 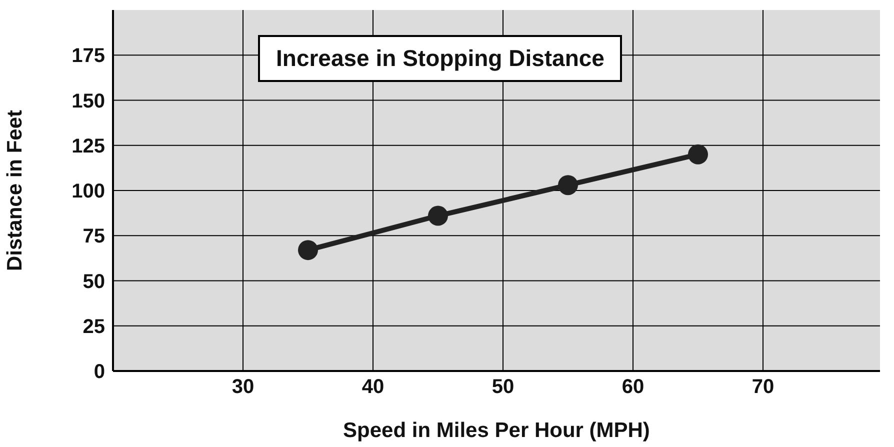 I want to click on x-tick-label: 60, so click(x=633, y=387).